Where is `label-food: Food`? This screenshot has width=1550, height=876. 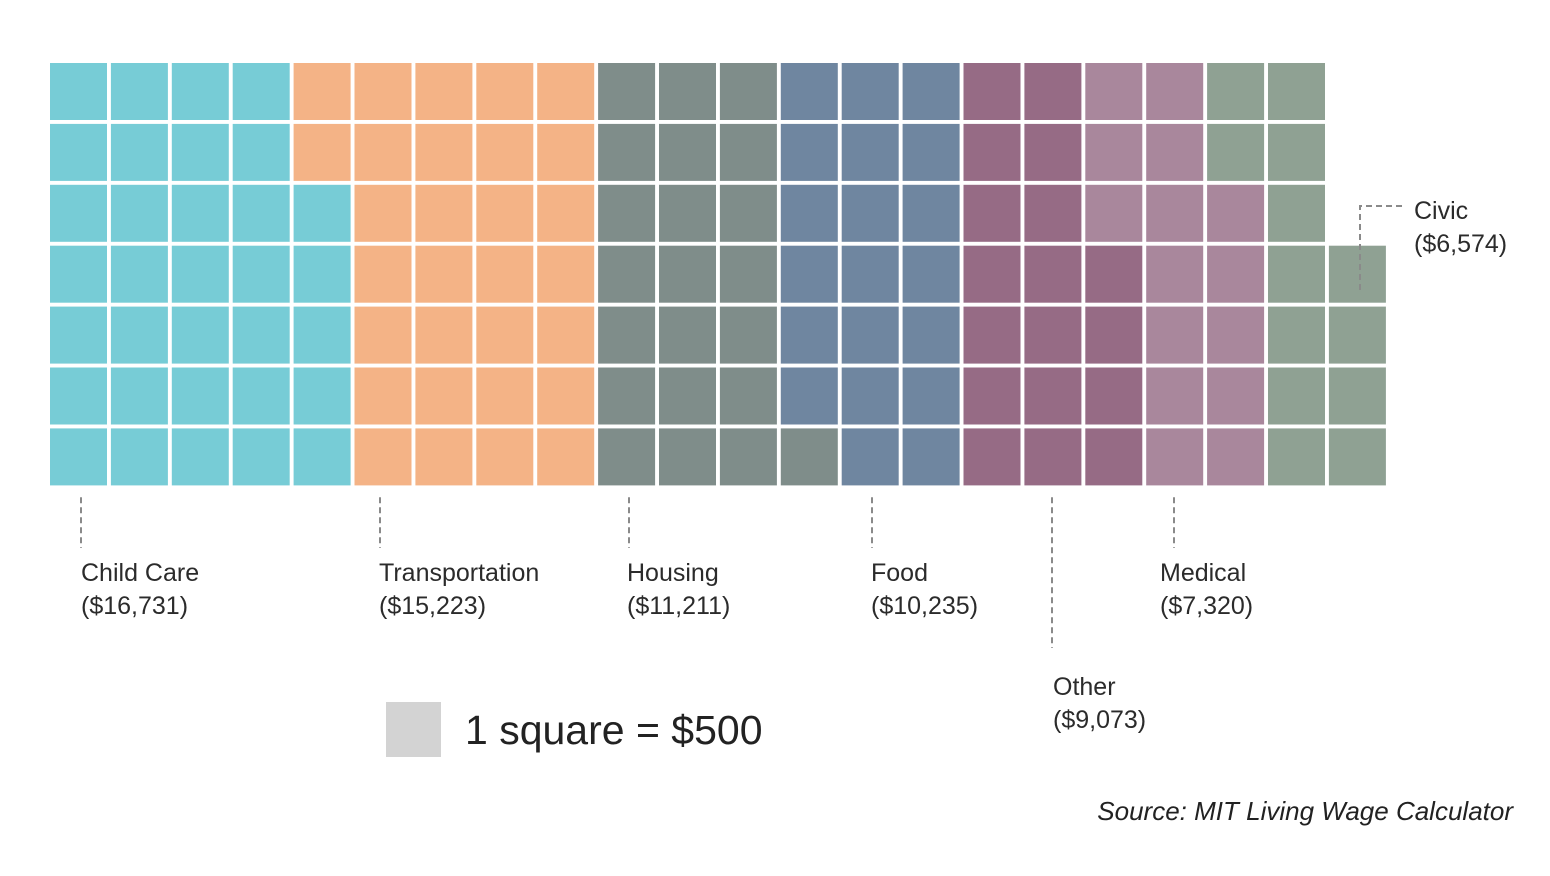 label-food: Food is located at coordinates (899, 573).